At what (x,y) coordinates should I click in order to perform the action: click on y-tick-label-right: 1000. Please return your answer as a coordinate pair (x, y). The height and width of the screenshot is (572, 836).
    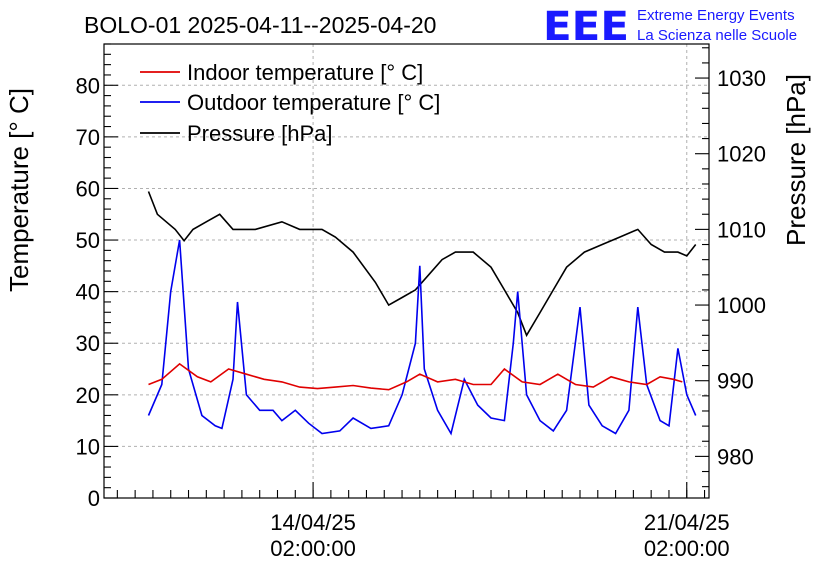
    Looking at the image, I should click on (741, 305).